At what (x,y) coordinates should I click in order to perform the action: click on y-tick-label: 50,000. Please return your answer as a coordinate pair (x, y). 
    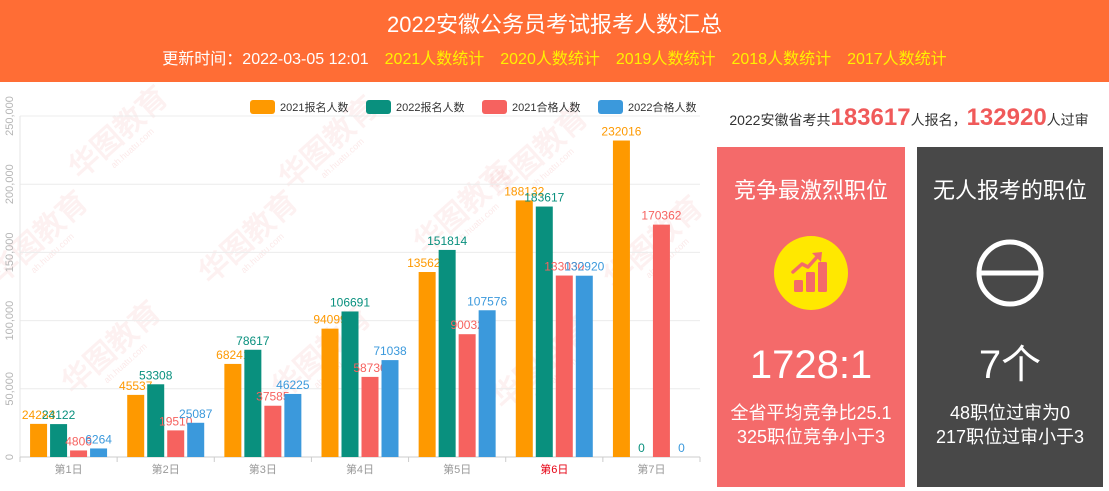
    Looking at the image, I should click on (10, 389).